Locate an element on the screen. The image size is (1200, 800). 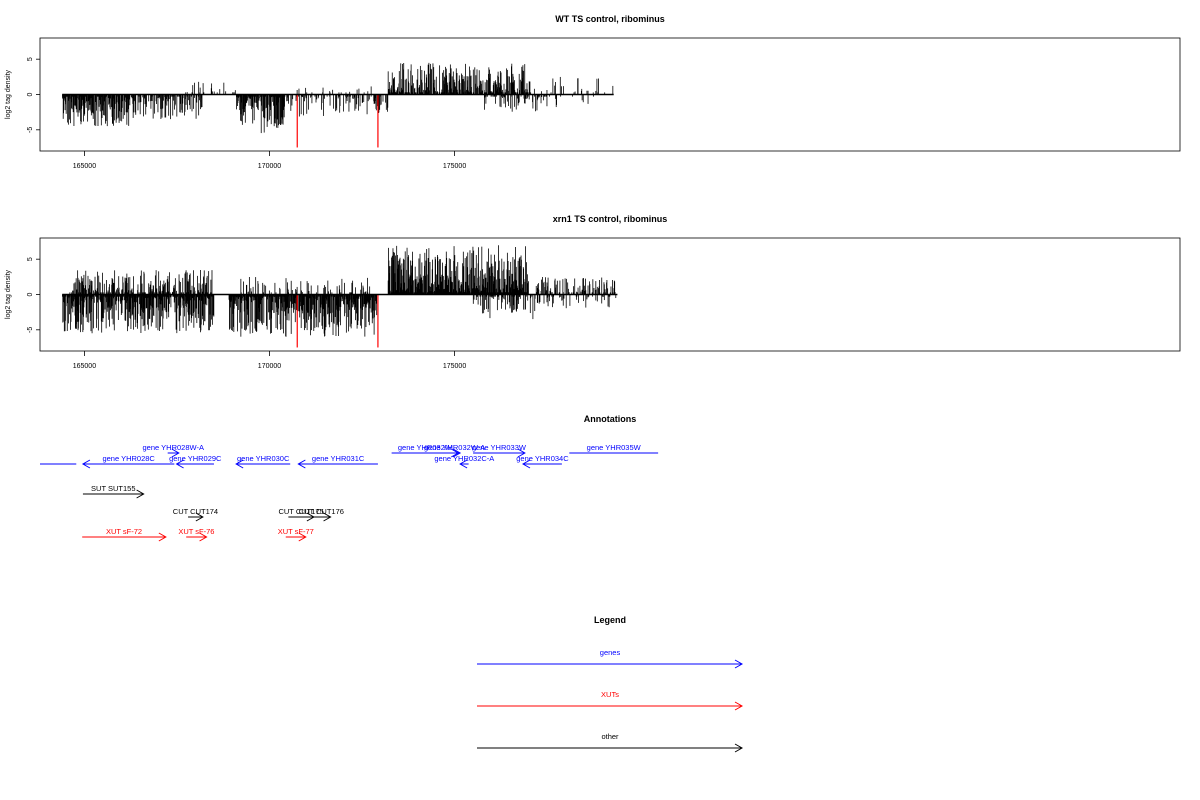
feature-label: CUT CUT175 is located at coordinates (300, 511).